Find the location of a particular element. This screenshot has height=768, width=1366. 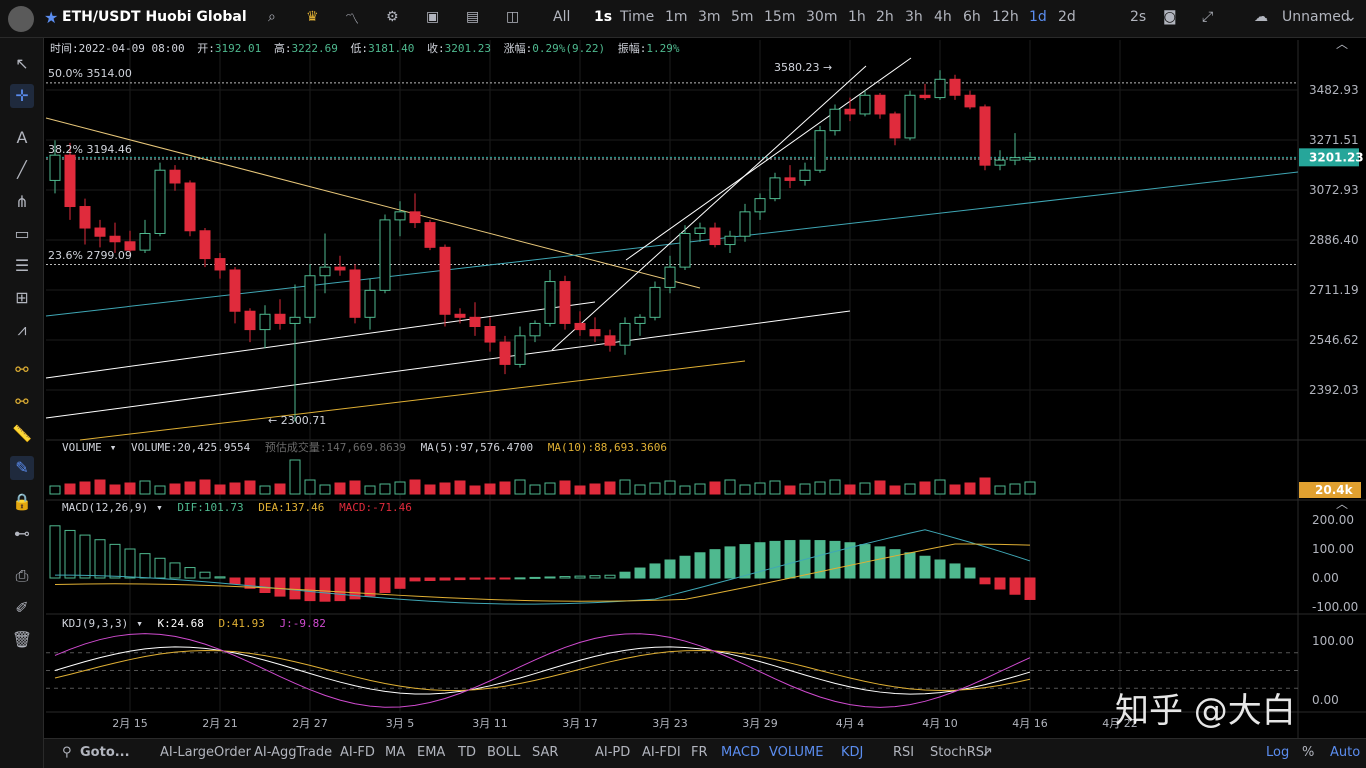

kdj-header: KDJ(9,3,3) ▾ K:24.68 D:41.93 J:-9.82 is located at coordinates (194, 623).